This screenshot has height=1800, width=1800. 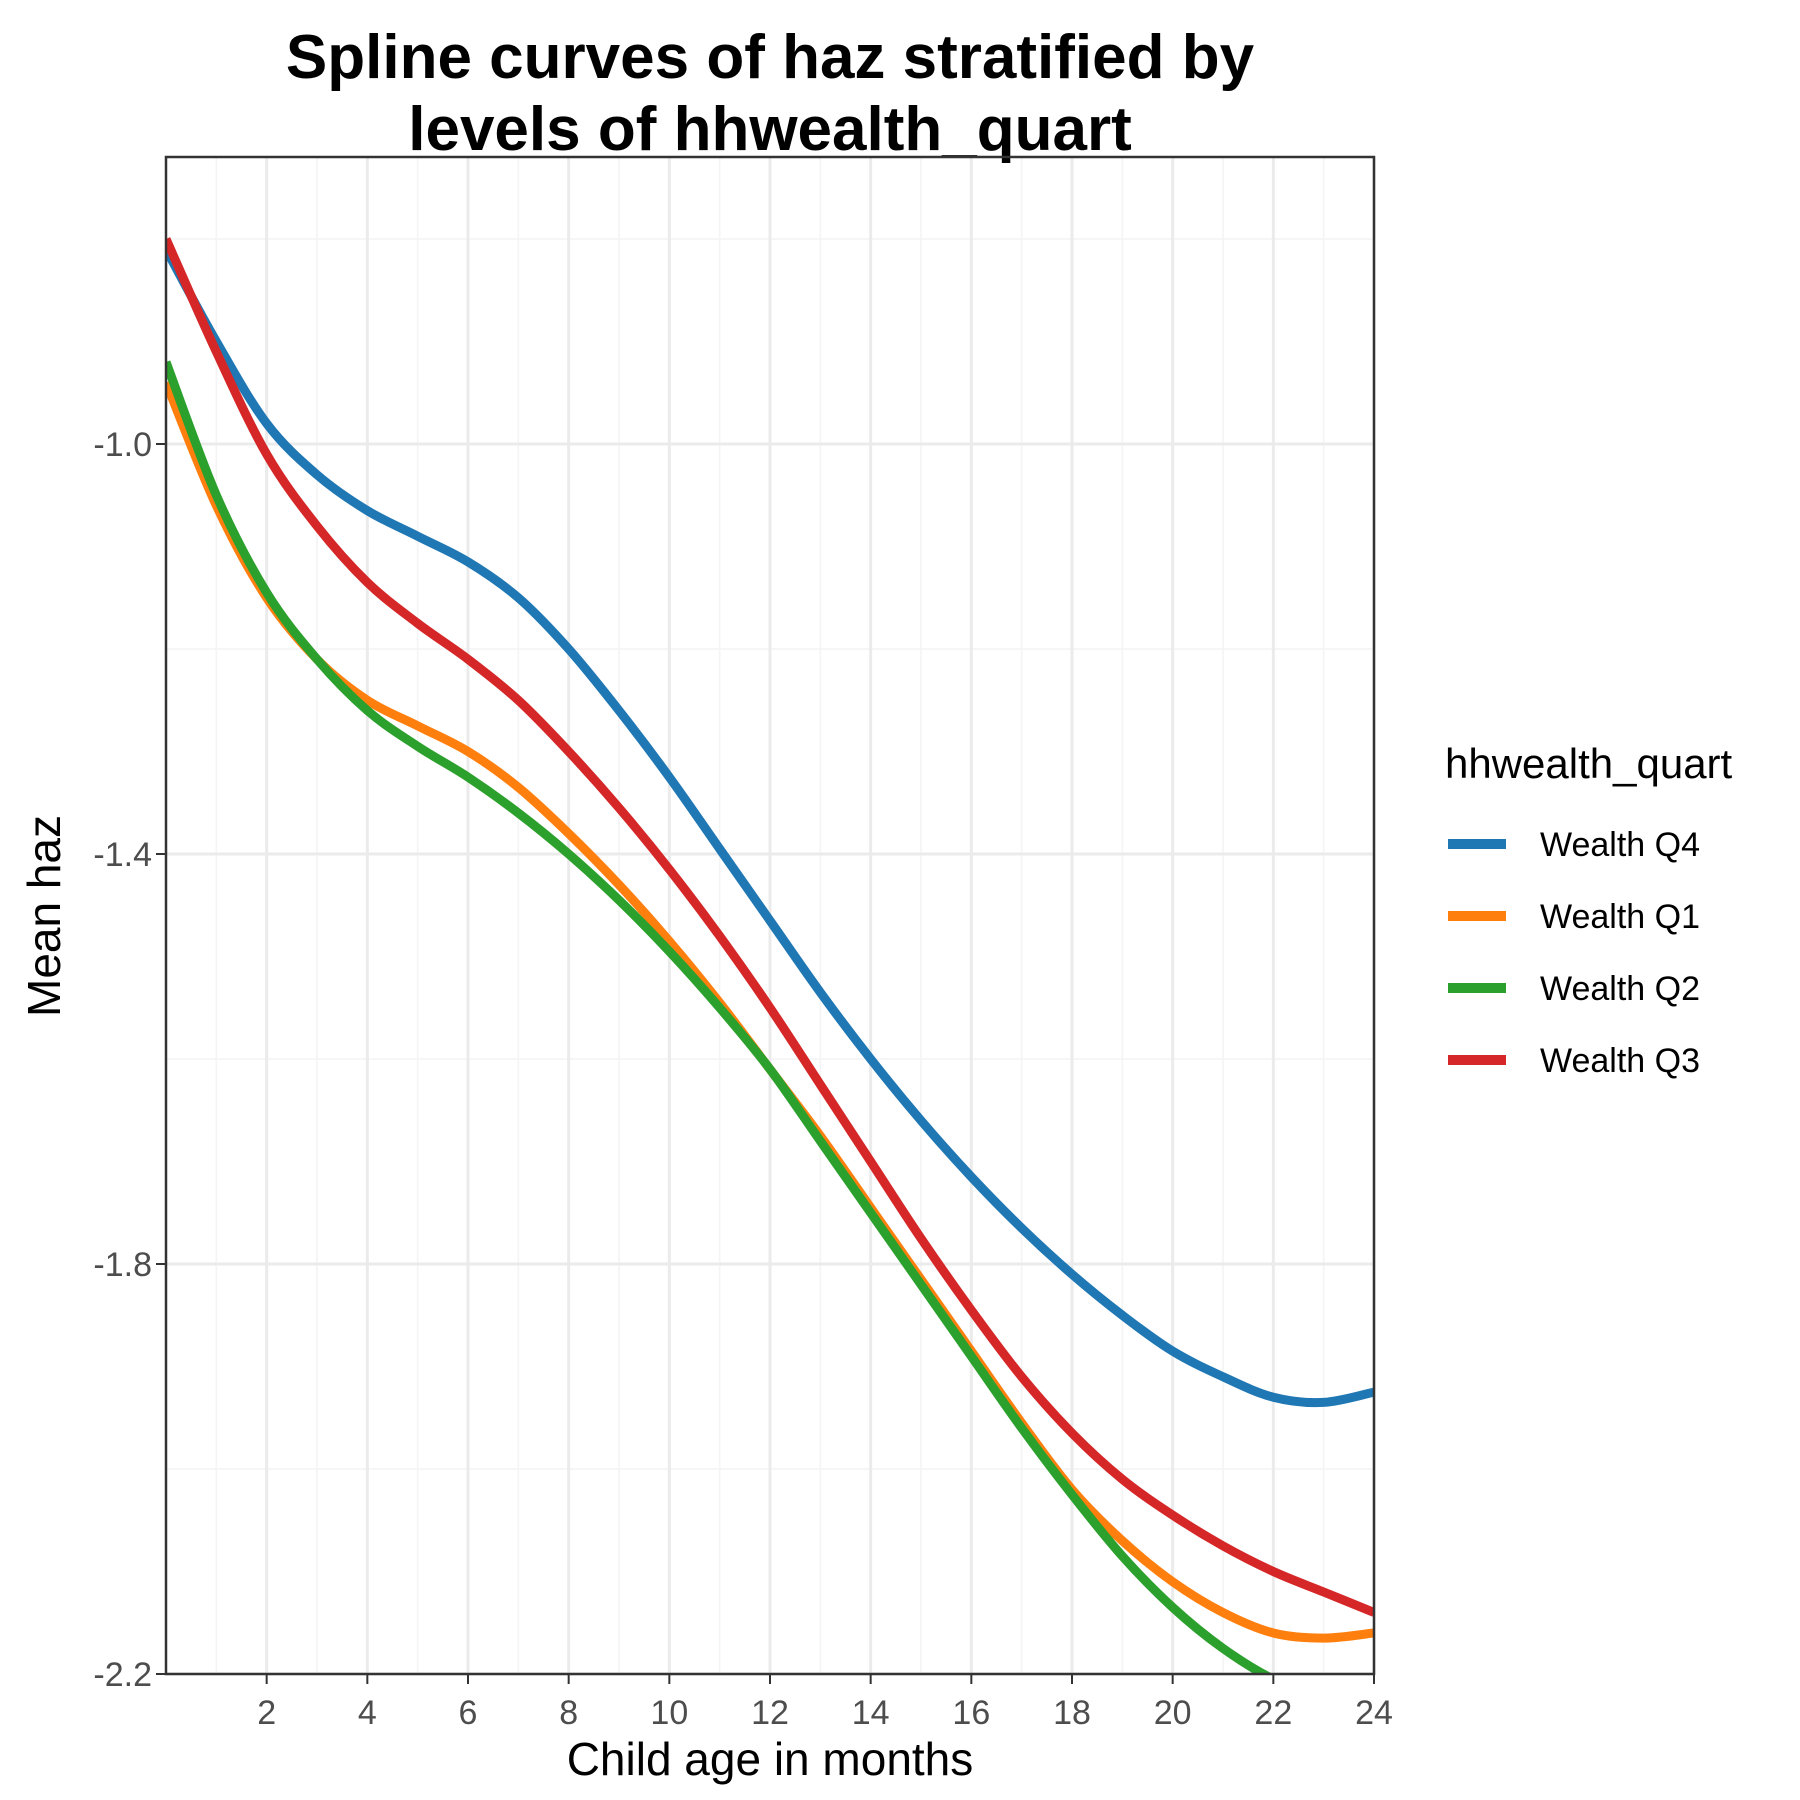 What do you see at coordinates (1273, 1713) in the screenshot?
I see `x-tick-label: 22` at bounding box center [1273, 1713].